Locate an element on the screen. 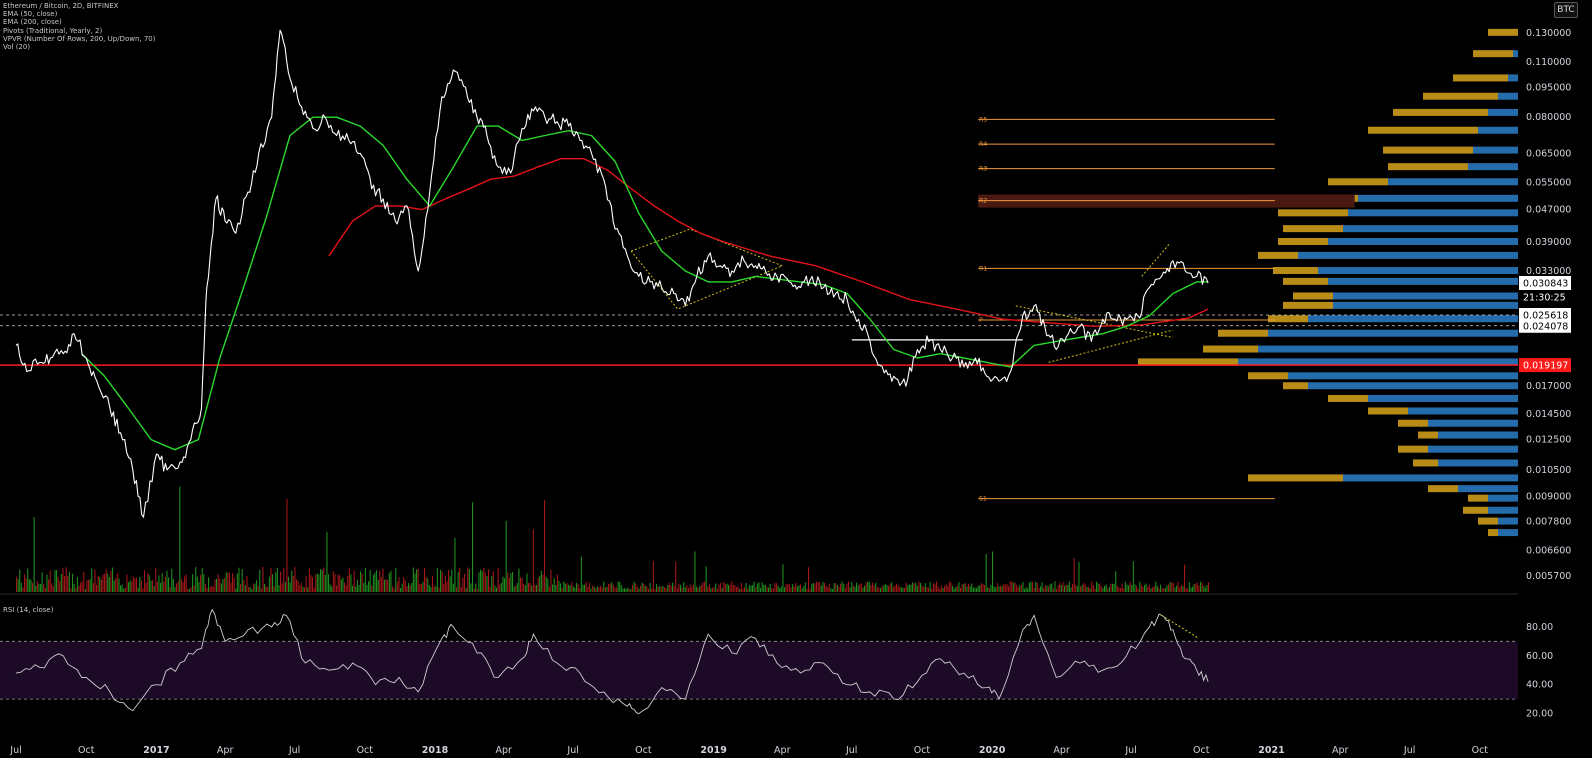  pivot-levels: R5 R4 R3 R2 R1 P S1 is located at coordinates (1166, 309).